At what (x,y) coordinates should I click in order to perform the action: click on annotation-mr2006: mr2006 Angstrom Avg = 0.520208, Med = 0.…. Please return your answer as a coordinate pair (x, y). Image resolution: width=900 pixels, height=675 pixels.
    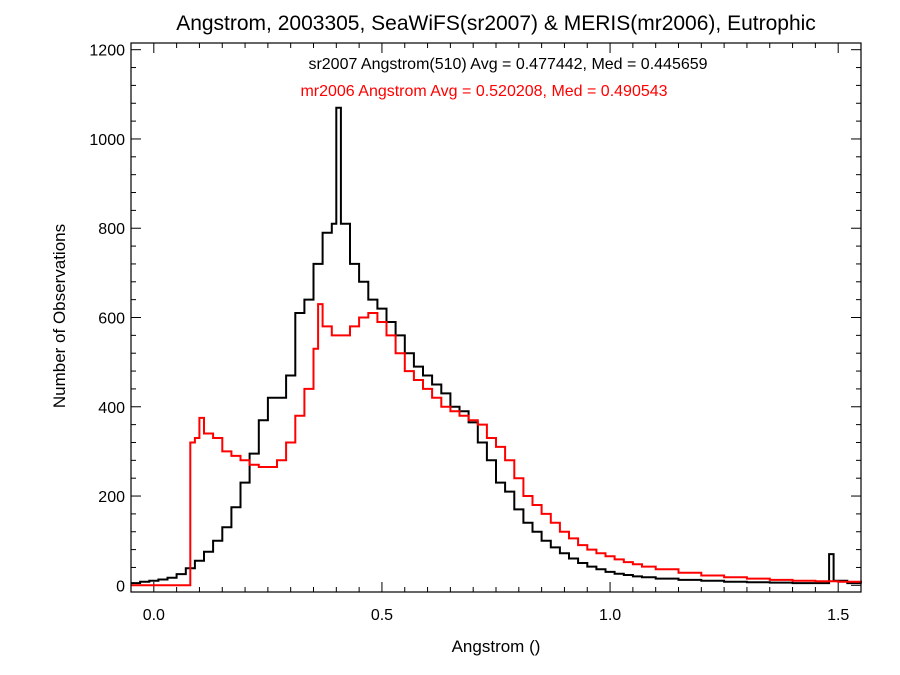
    Looking at the image, I should click on (483, 91).